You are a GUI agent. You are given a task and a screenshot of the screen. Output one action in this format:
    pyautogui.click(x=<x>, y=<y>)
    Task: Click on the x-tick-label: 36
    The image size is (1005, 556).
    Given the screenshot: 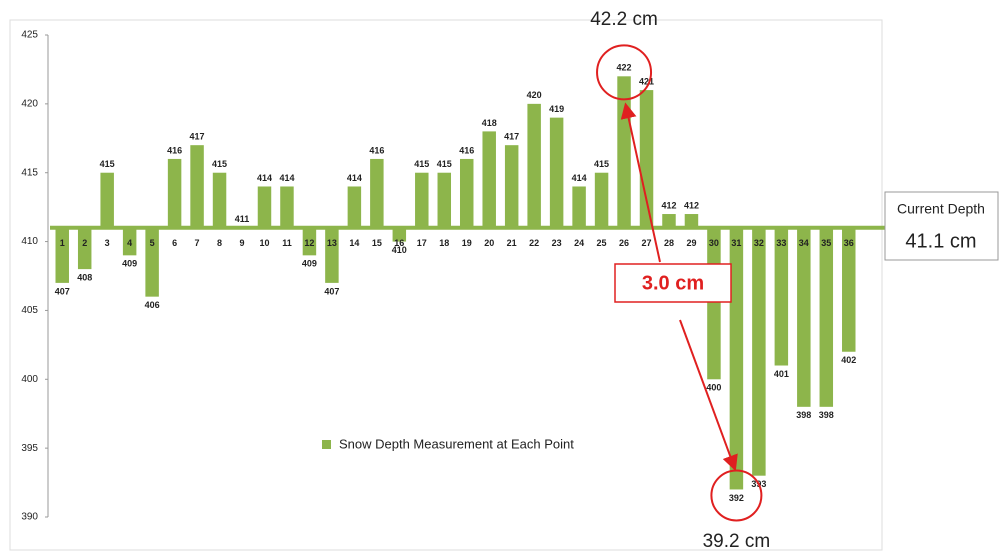 What is the action you would take?
    pyautogui.click(x=849, y=243)
    